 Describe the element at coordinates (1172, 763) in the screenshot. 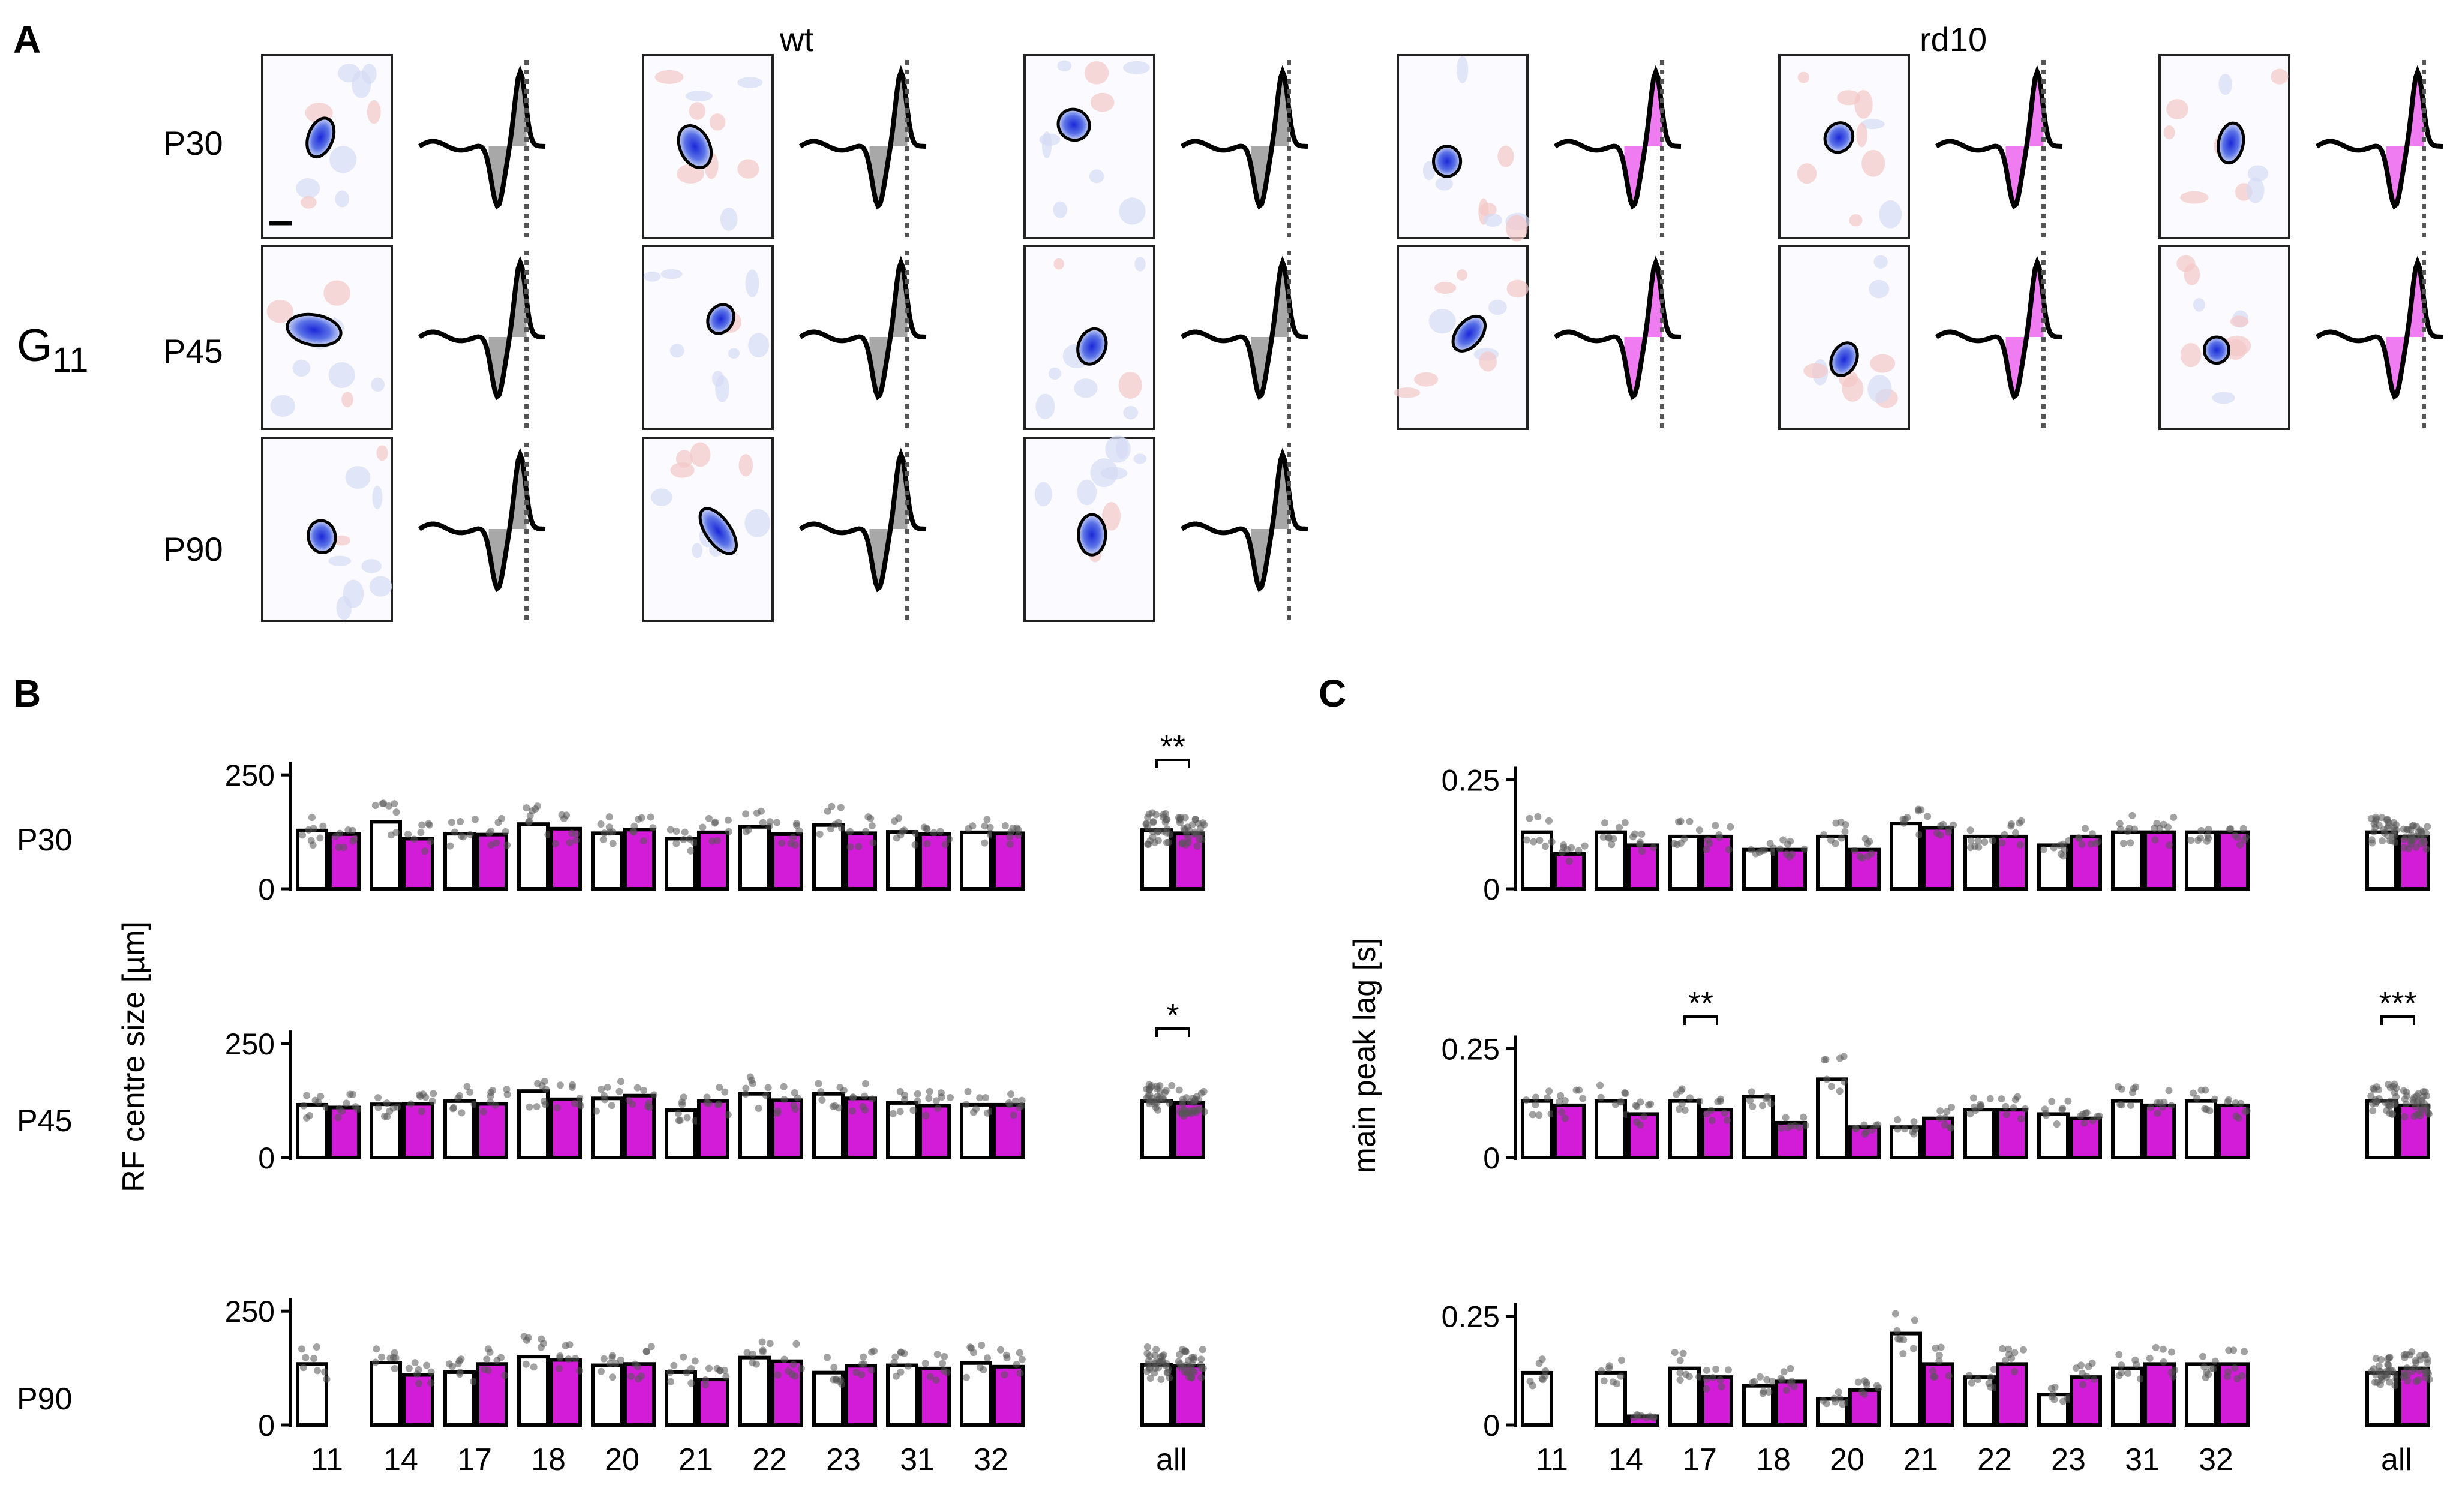

I see `significance-bracket` at that location.